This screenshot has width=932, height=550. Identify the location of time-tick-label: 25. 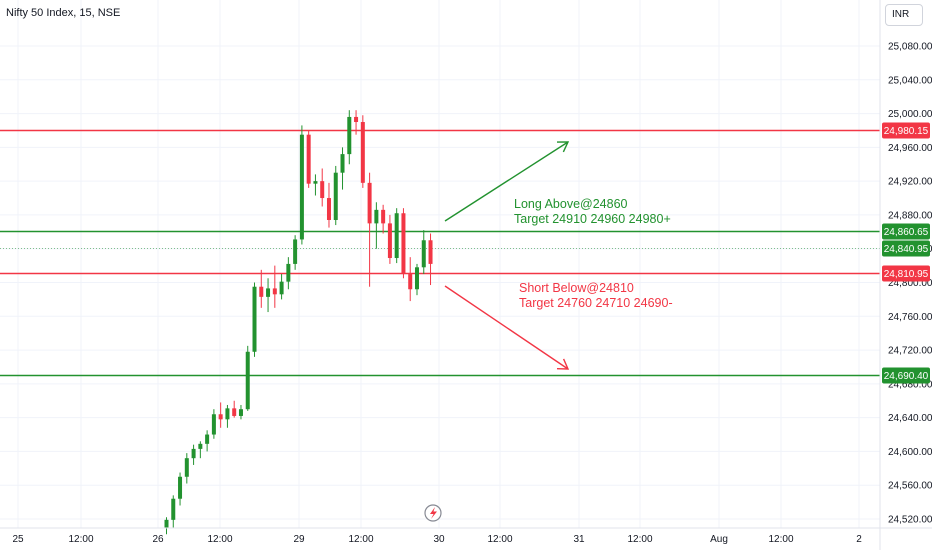
(18, 539).